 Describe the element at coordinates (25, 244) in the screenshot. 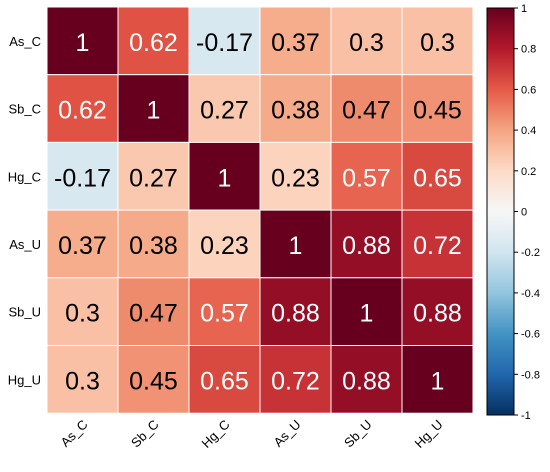

I see `row-label-As_U: As_U` at that location.